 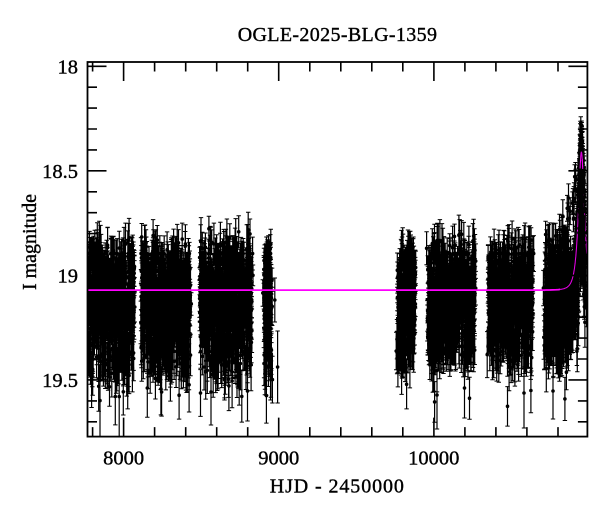 What do you see at coordinates (68, 276) in the screenshot?
I see `svg-text: 19` at bounding box center [68, 276].